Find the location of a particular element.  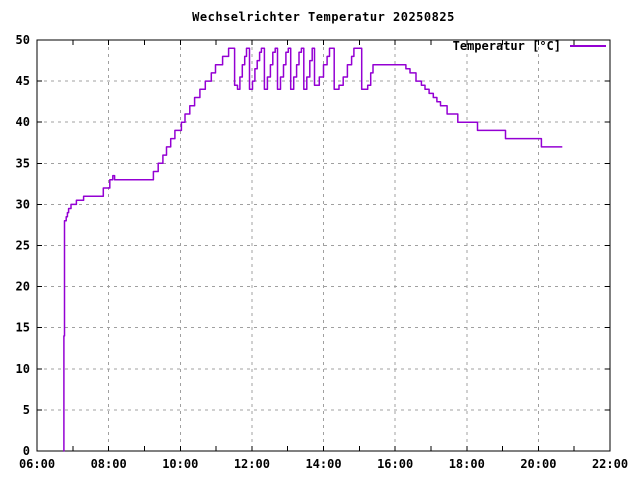

x-tick-label: 14:00 is located at coordinates (323, 464).